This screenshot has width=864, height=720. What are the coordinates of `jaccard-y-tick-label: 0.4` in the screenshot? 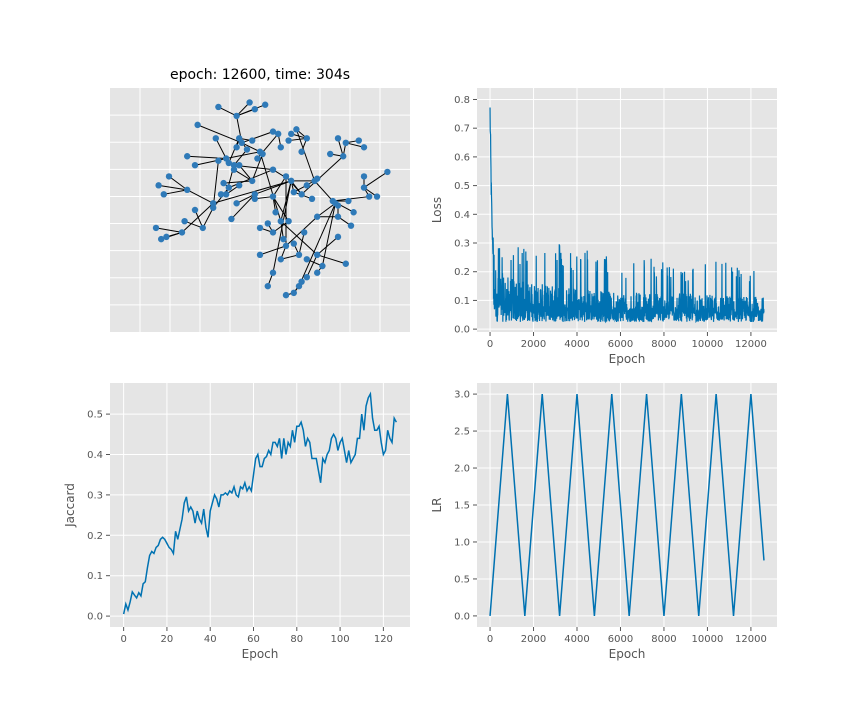 It's located at (95, 455).